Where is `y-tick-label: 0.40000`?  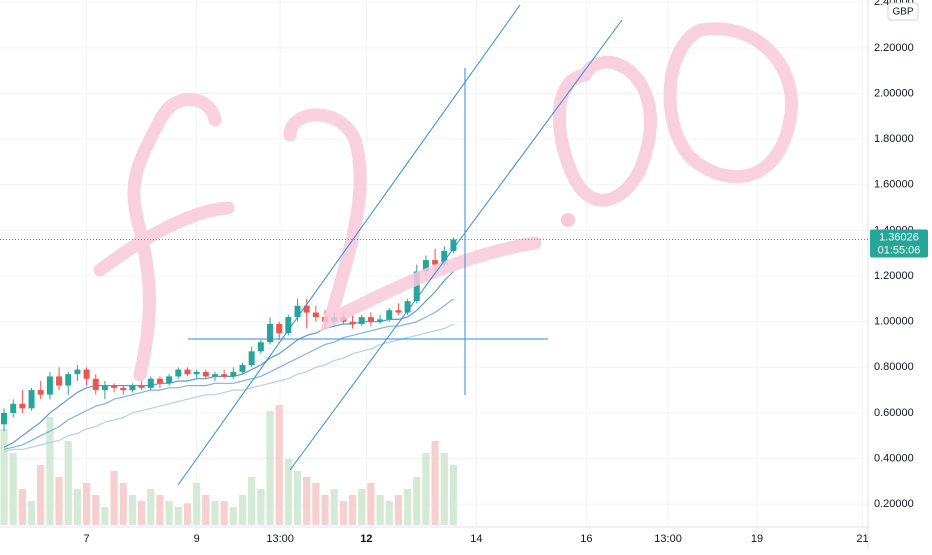
y-tick-label: 0.40000 is located at coordinates (894, 458).